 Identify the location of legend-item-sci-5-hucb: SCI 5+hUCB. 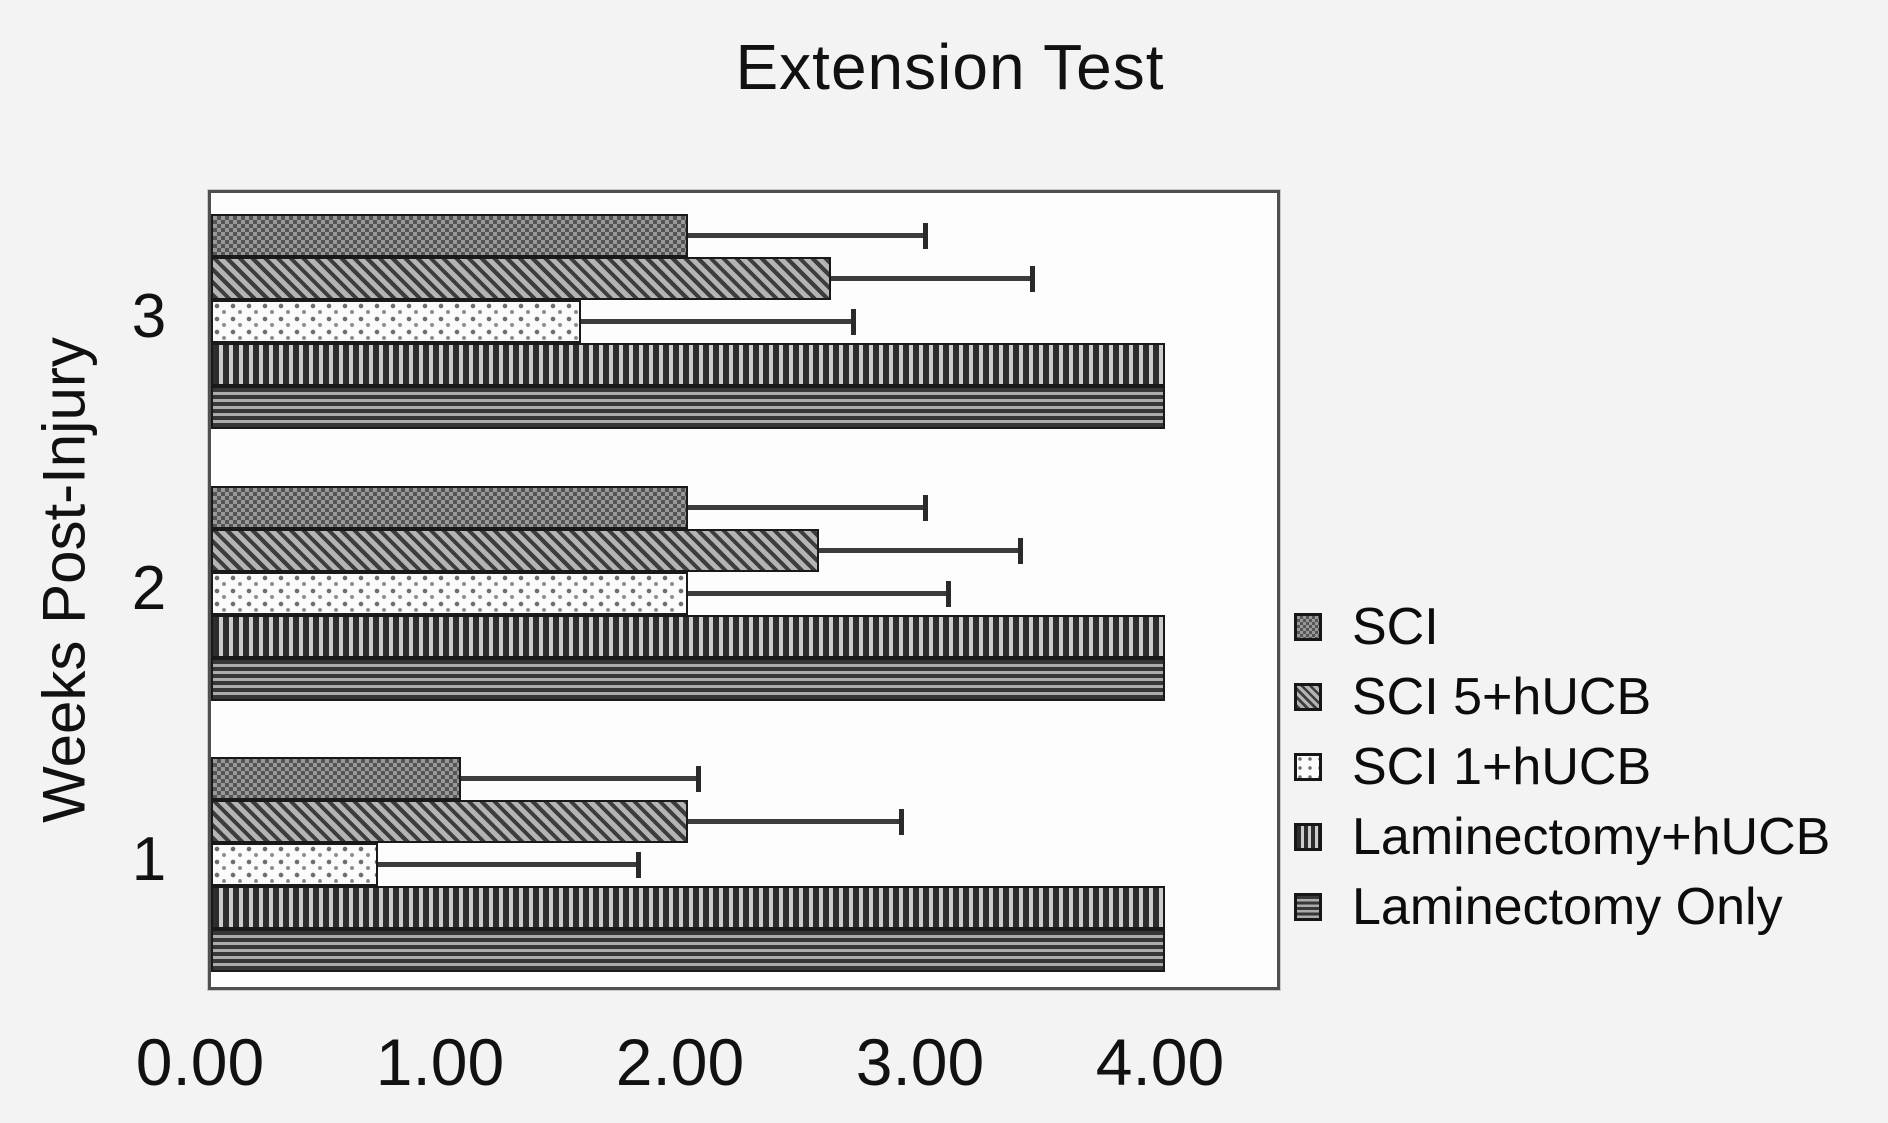
(1562, 697).